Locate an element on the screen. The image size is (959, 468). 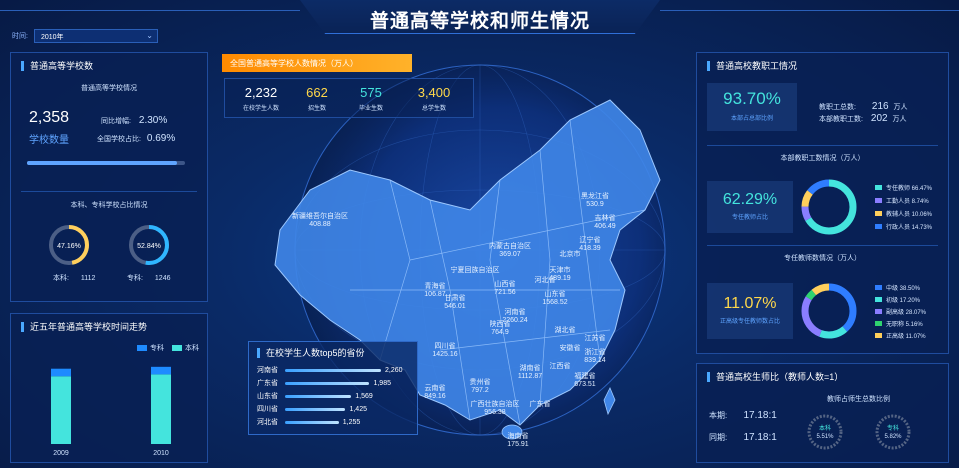
year-select: 2010年 ⌄ is located at coordinates (95, 36).